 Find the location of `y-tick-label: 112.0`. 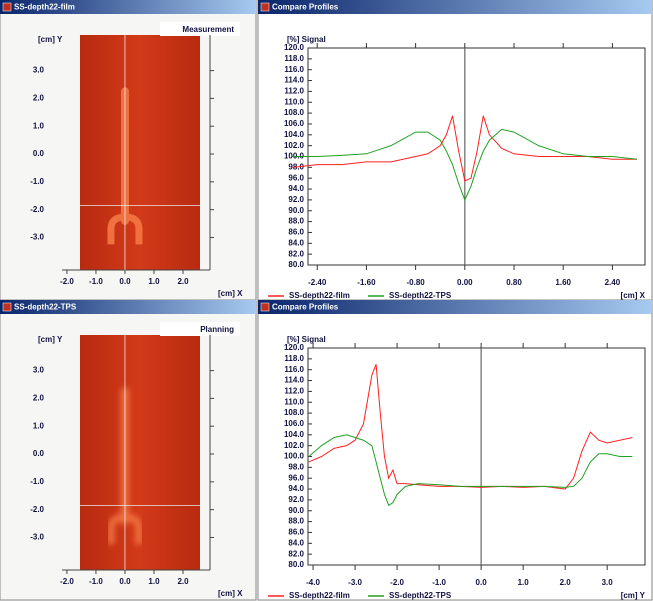

y-tick-label: 112.0 is located at coordinates (294, 91).